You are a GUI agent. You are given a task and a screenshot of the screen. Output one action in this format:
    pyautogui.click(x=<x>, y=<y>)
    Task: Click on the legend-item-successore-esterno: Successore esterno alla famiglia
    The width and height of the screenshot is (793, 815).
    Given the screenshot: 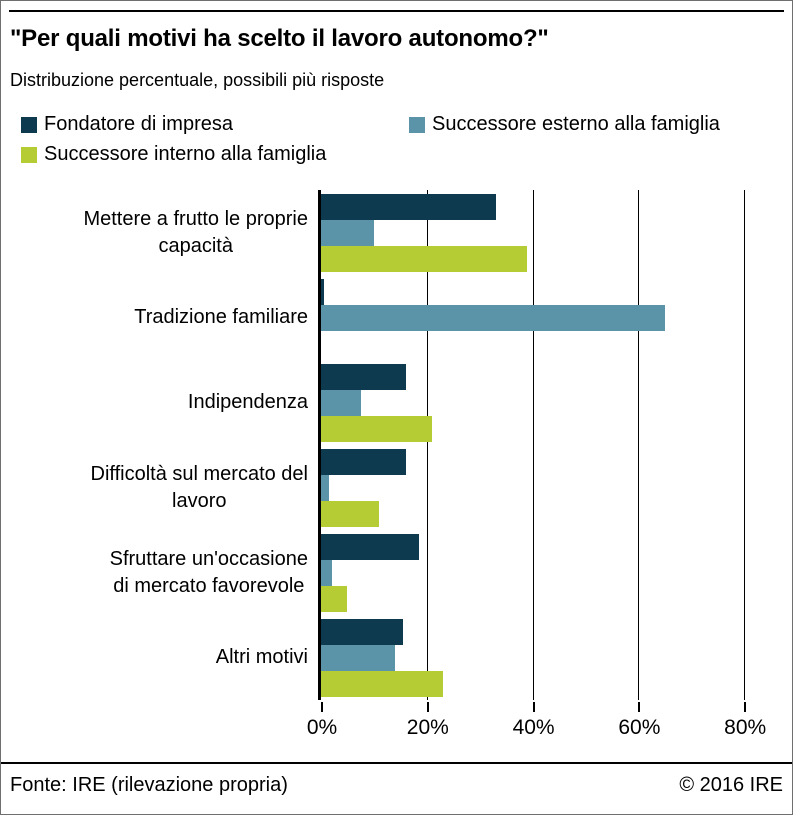 What is the action you would take?
    pyautogui.click(x=596, y=124)
    